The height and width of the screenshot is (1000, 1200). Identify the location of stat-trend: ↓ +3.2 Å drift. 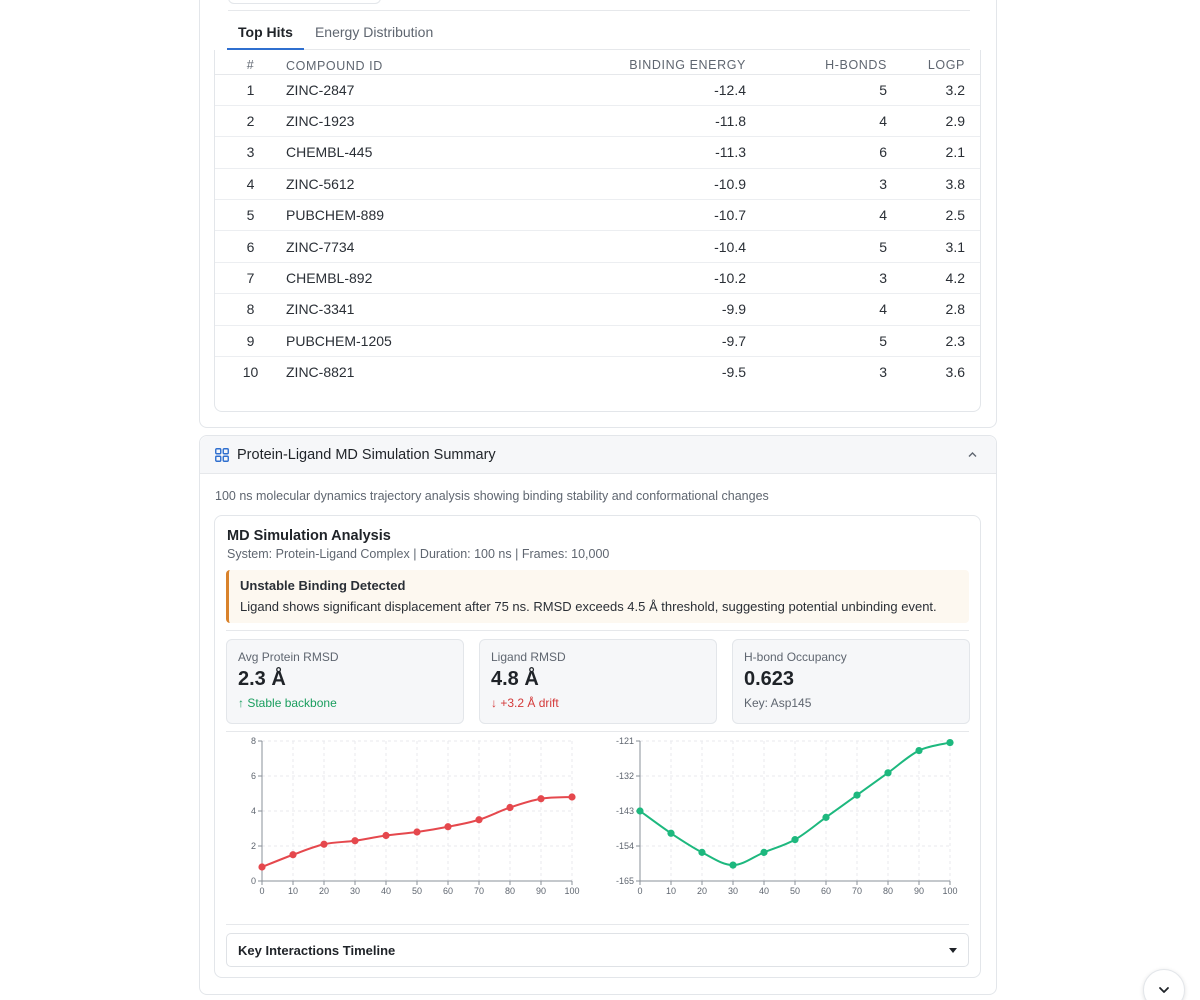
(525, 703).